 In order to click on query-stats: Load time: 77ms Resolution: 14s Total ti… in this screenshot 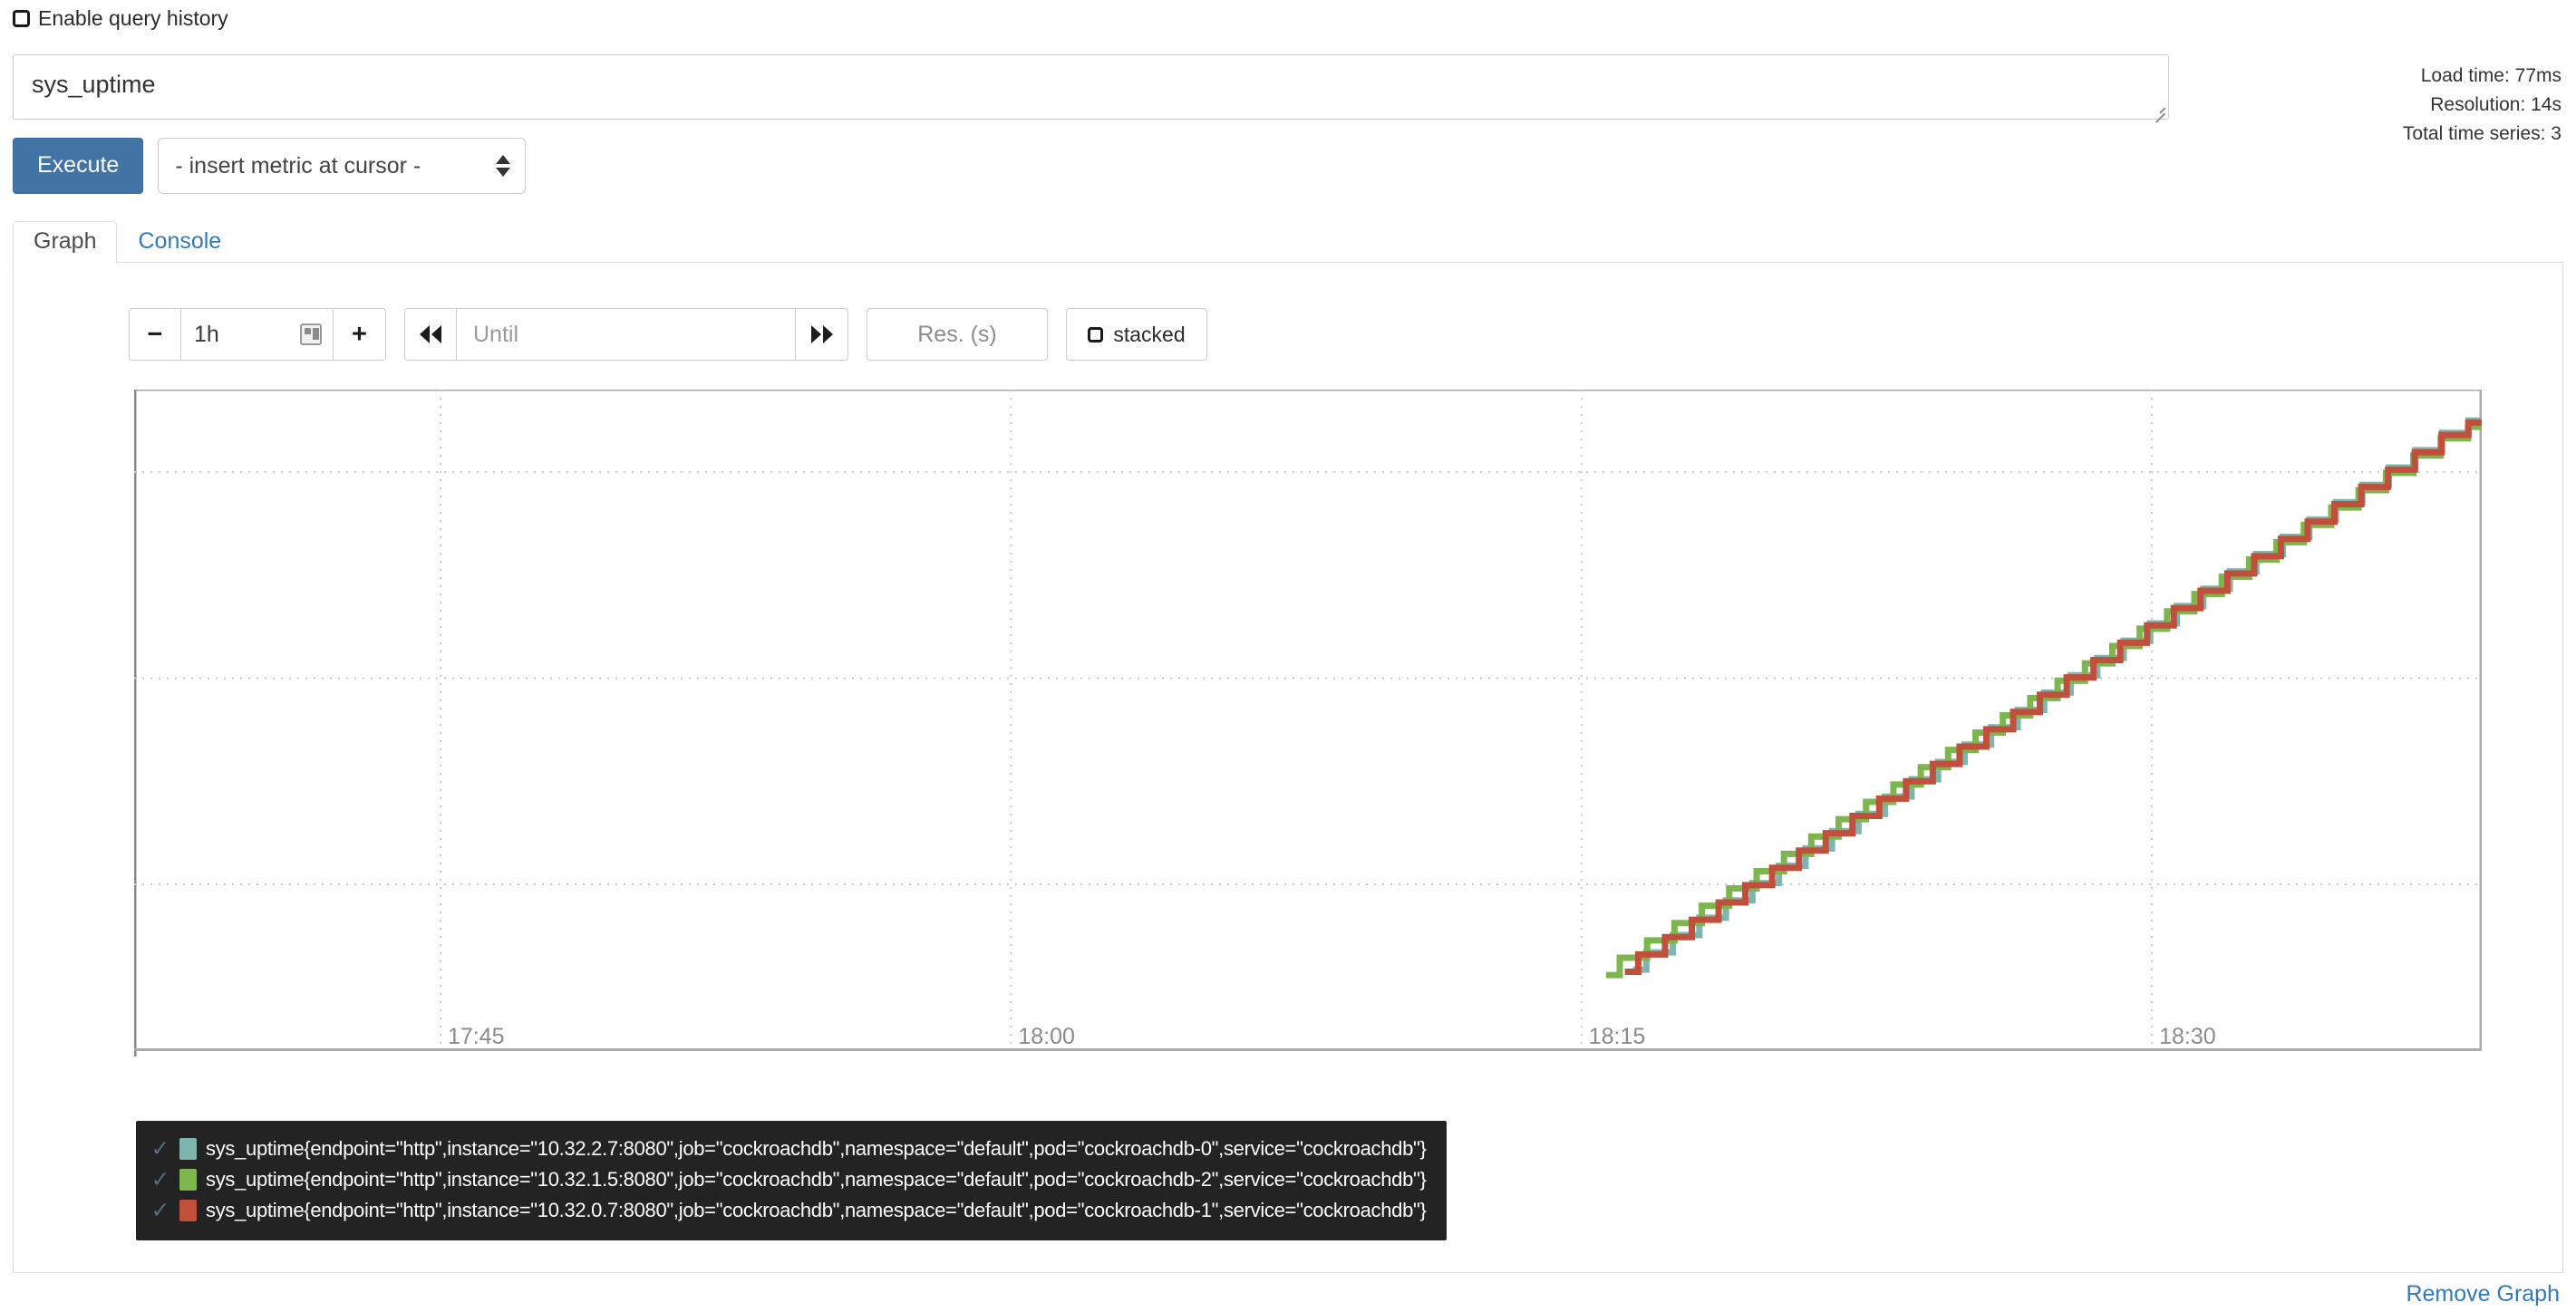, I will do `click(2482, 106)`.